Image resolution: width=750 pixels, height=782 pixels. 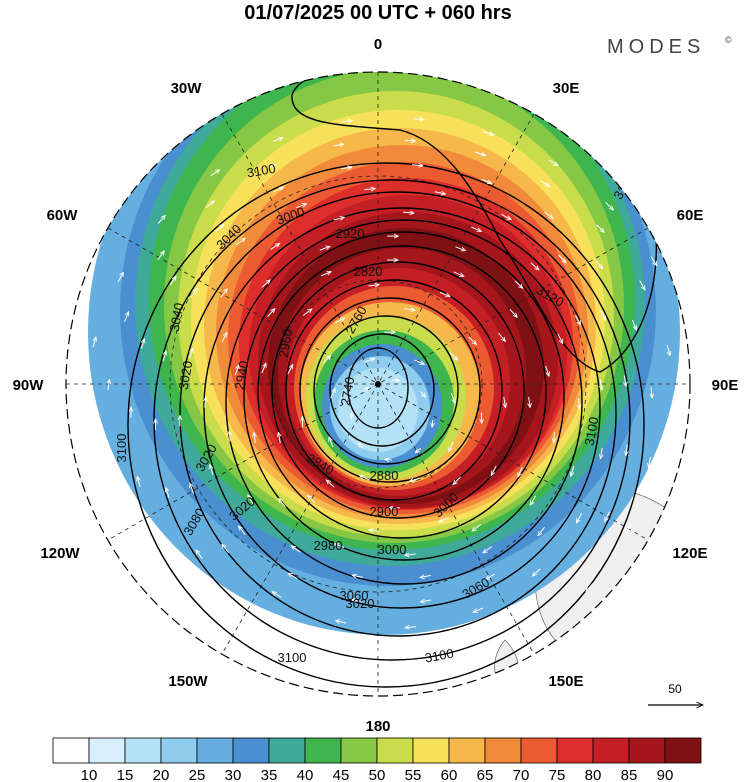 What do you see at coordinates (623, 185) in the screenshot?
I see `contour-label: 3120` at bounding box center [623, 185].